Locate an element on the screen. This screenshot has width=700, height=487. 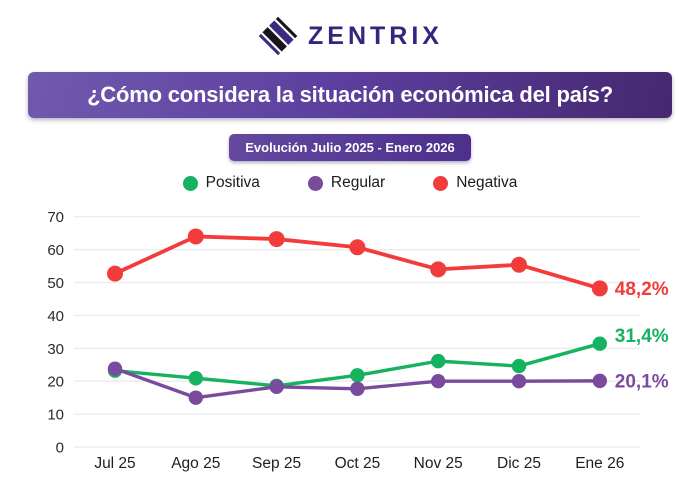
subtitle-badge: Evolución Julio 2025 - Enero 2026 is located at coordinates (350, 147).